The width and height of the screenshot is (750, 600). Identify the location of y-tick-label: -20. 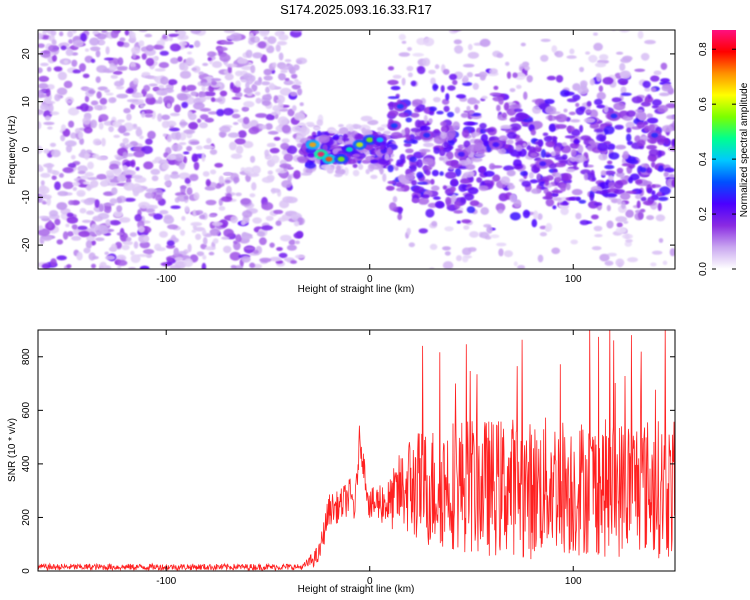
(26, 244).